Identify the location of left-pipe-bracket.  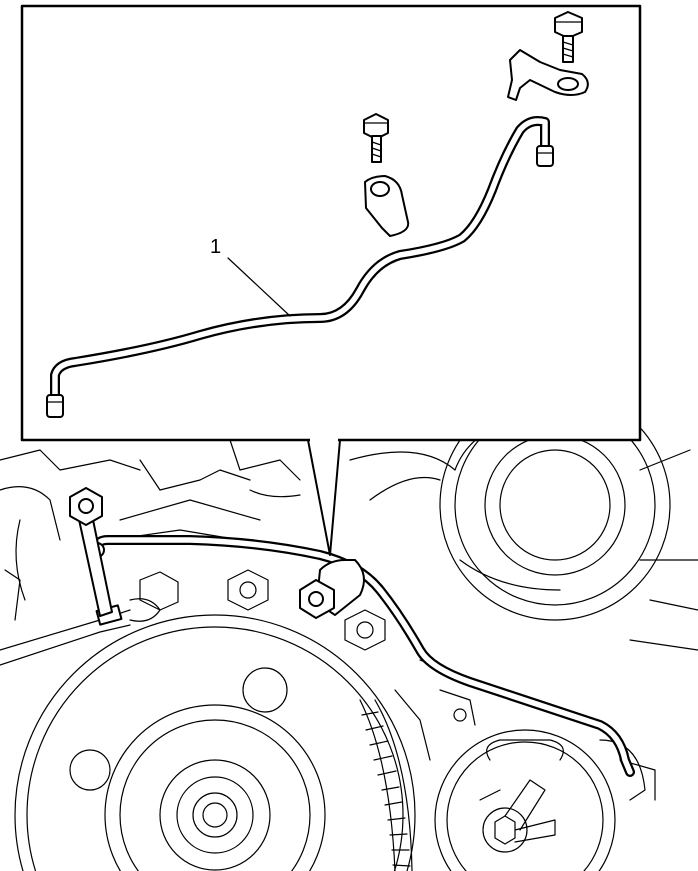
(91, 552).